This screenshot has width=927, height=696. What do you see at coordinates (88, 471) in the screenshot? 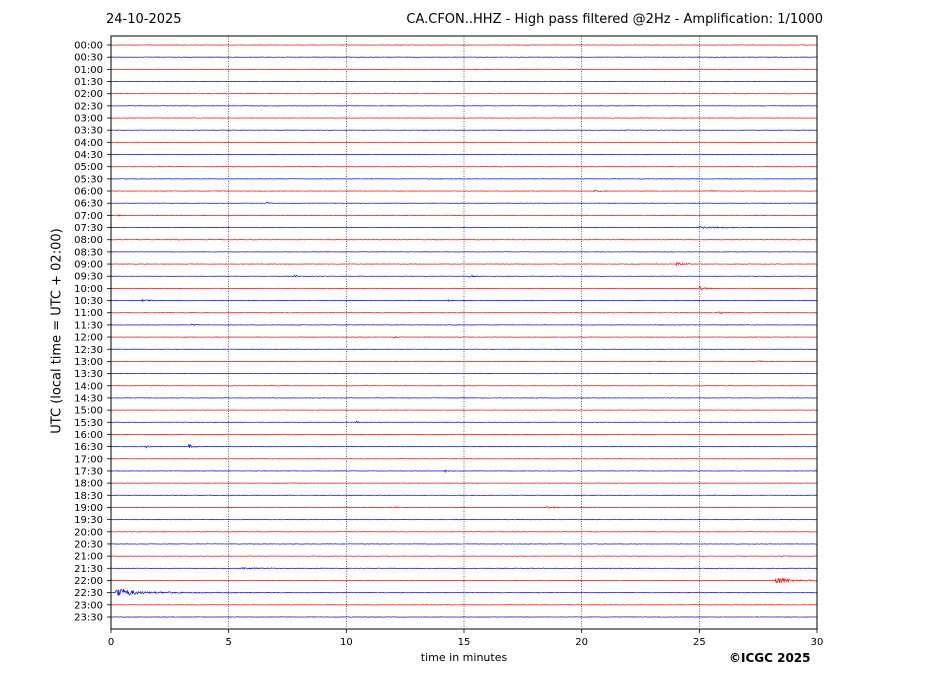
I see `ytick-label-1730: 17:30` at bounding box center [88, 471].